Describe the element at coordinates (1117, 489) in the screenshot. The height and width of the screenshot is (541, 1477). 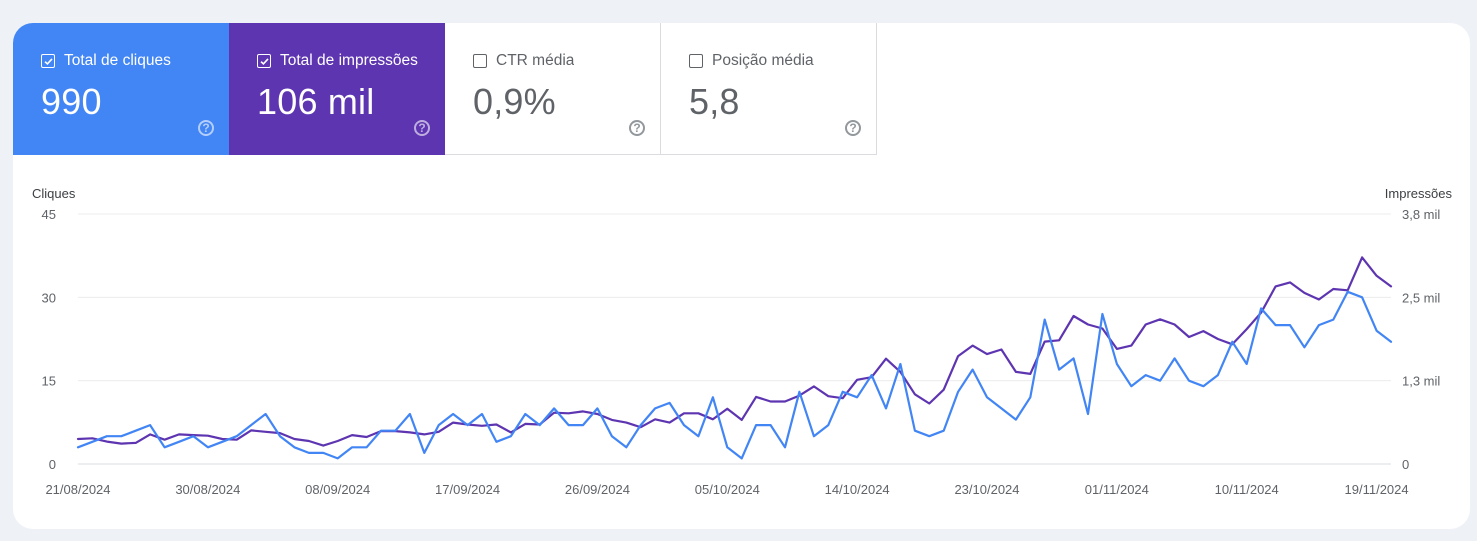
I see `x-tick-label: 01/11/2024` at that location.